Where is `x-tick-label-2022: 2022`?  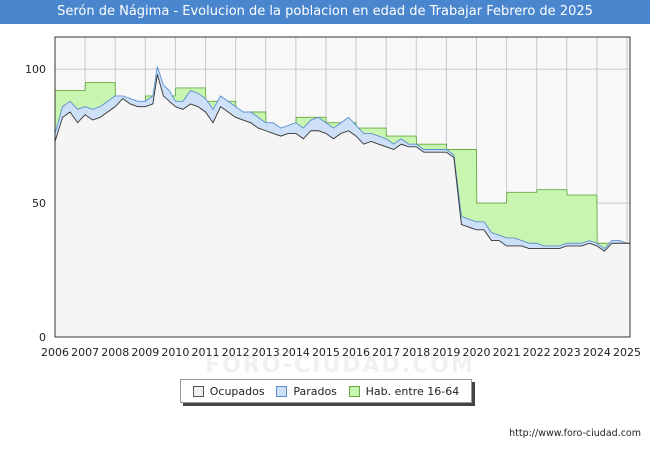
x-tick-label-2022: 2022 is located at coordinates (537, 352).